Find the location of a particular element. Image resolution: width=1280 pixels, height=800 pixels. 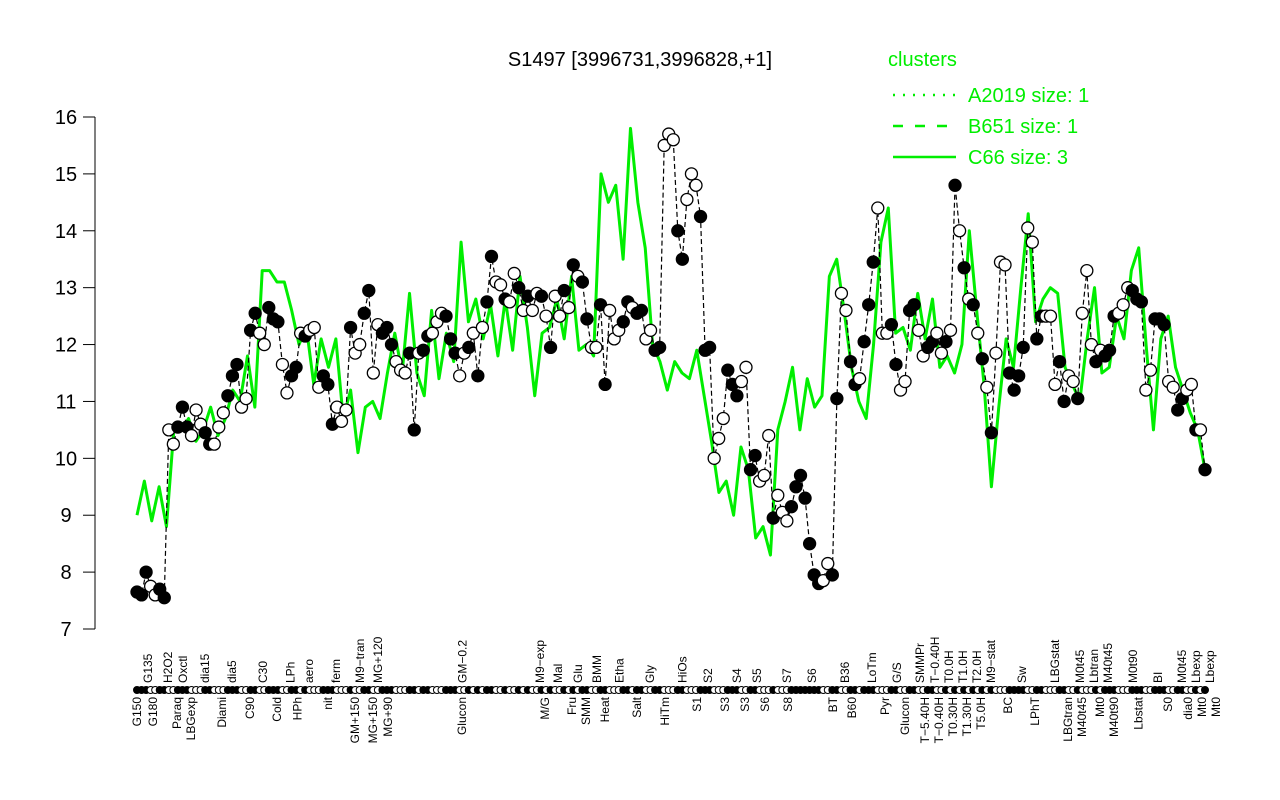

x-tick-label: G180 is located at coordinates (153, 712).